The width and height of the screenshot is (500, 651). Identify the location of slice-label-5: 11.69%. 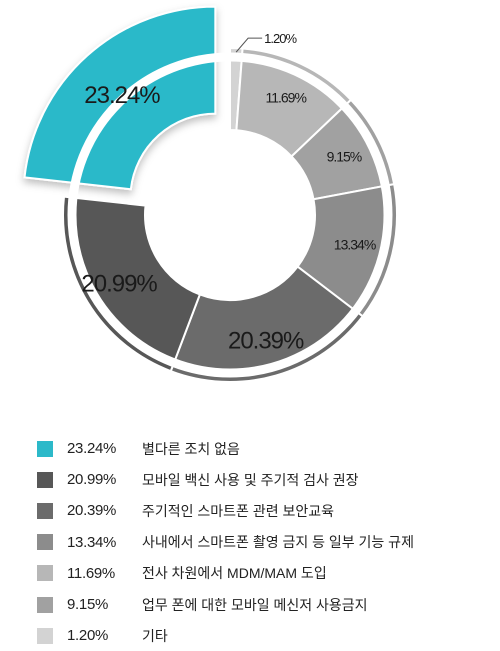
(285, 98).